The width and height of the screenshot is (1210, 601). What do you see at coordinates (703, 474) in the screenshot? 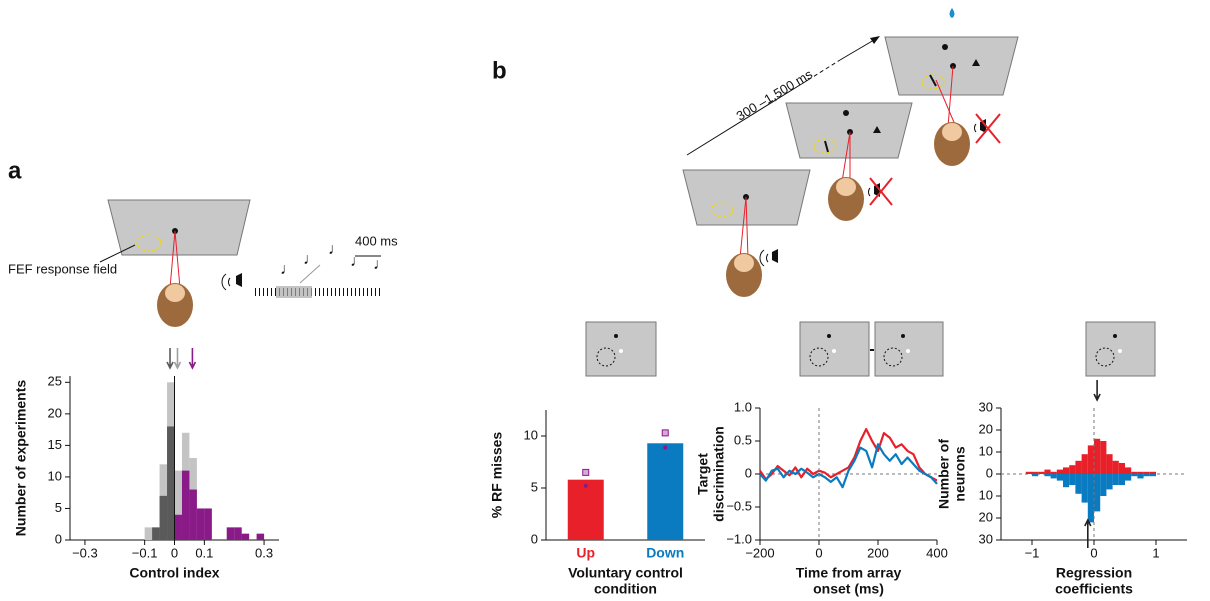
I see `y-axis-title: Target` at bounding box center [703, 474].